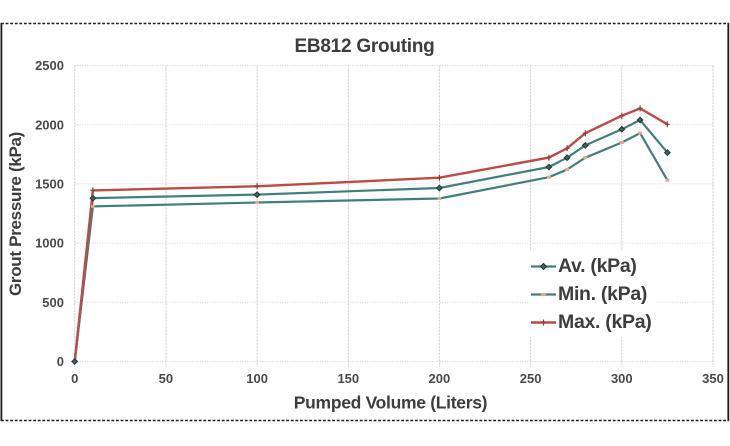 Image resolution: width=730 pixels, height=446 pixels. What do you see at coordinates (364, 46) in the screenshot?
I see `svg-text: EB812 Grouting` at bounding box center [364, 46].